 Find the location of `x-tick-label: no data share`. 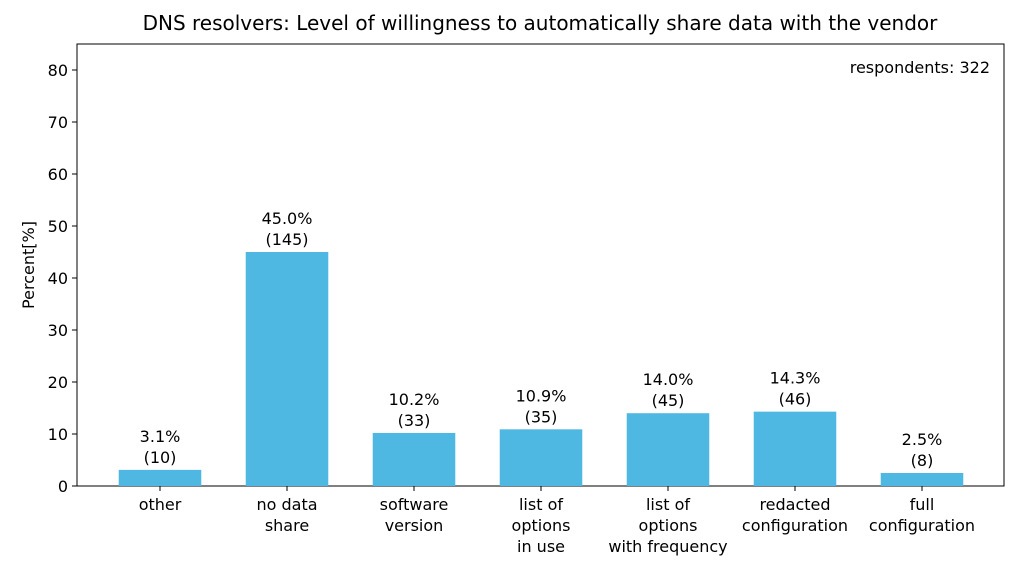

x-tick-label: no data share is located at coordinates (286, 515).